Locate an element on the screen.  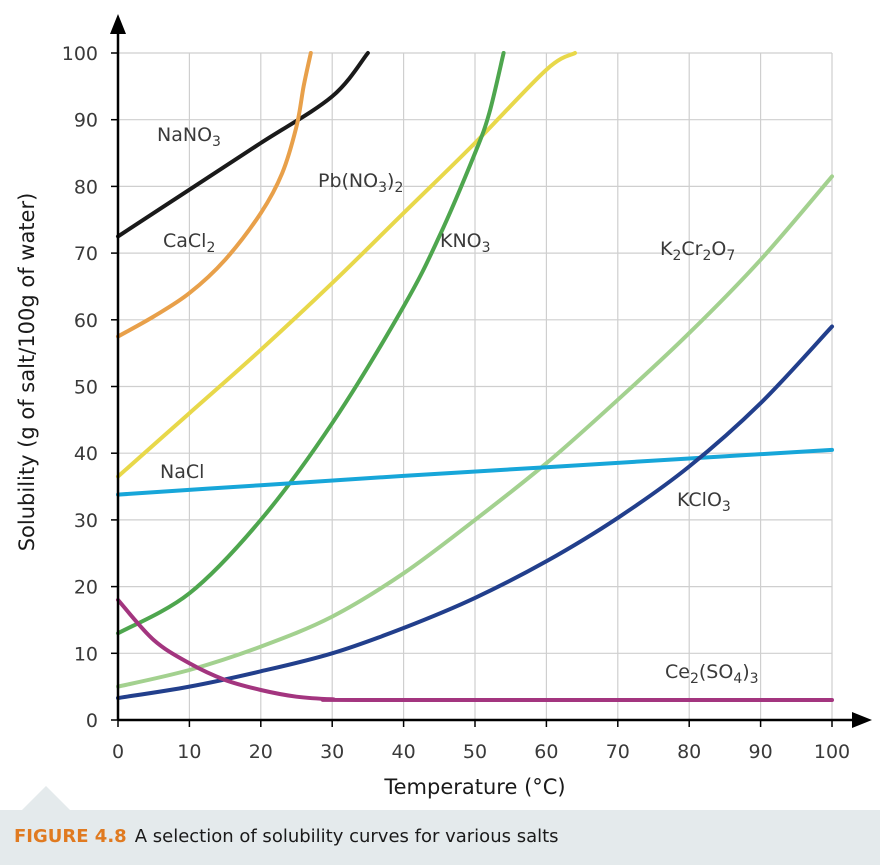
caption-bar is located at coordinates (440, 837).